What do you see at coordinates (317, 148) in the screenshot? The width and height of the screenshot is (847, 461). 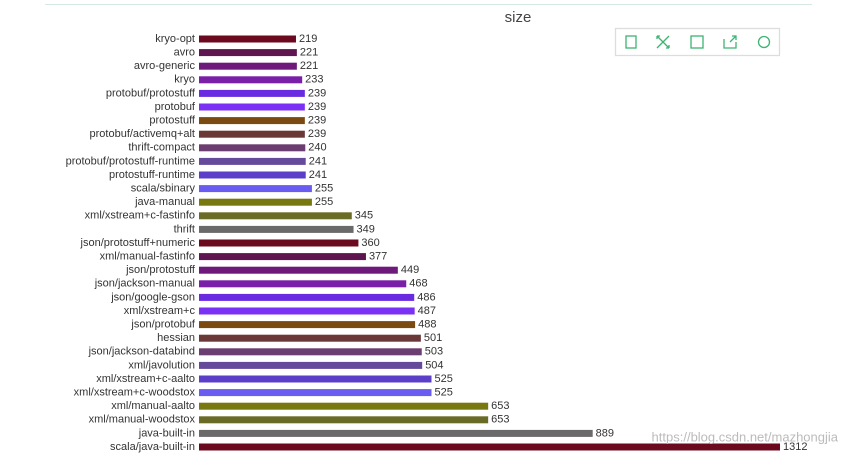 I see `value-label: 240` at bounding box center [317, 148].